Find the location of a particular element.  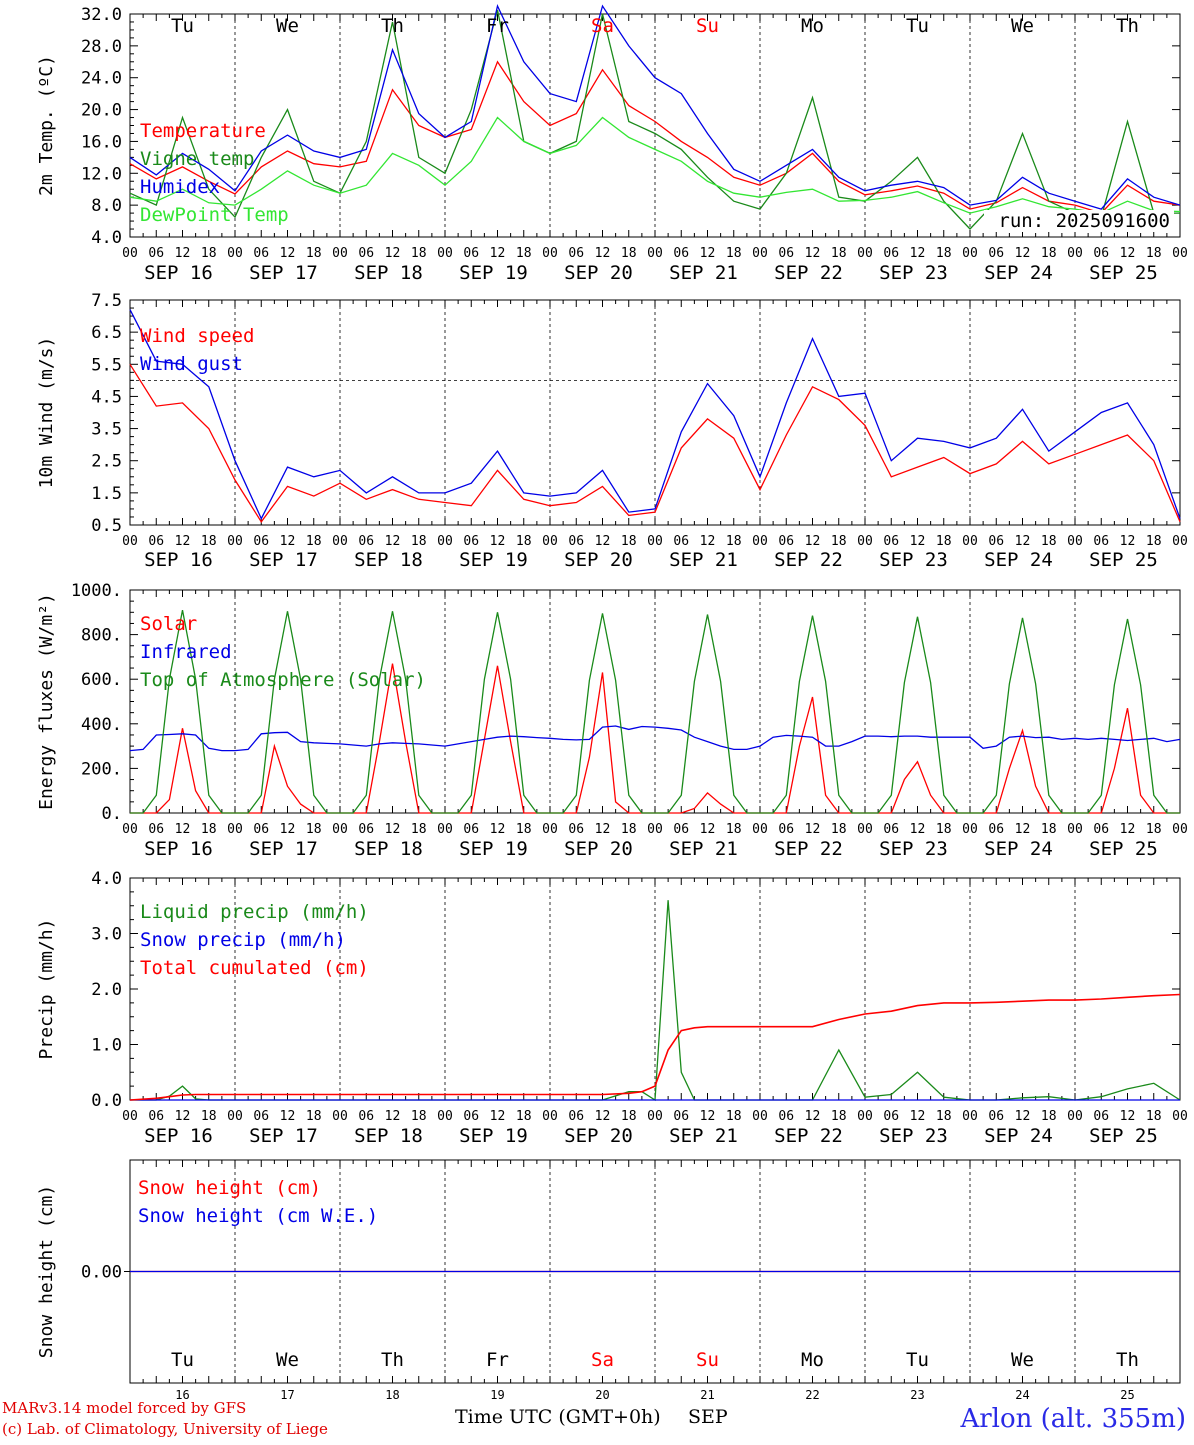

date-label: SEP 22 is located at coordinates (808, 560).